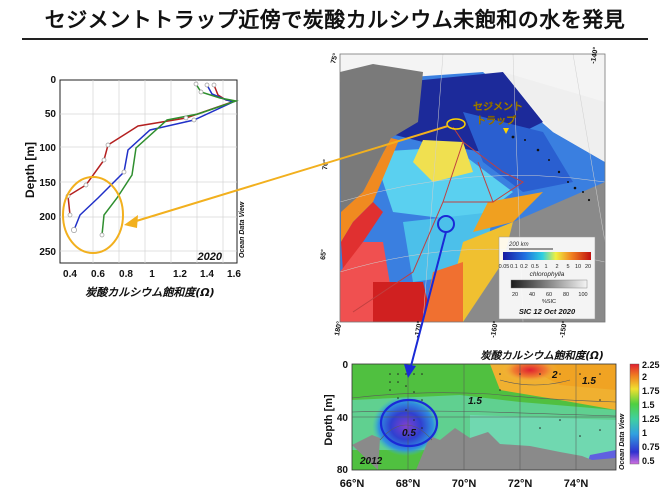 The height and width of the screenshot is (503, 670). What do you see at coordinates (338, 329) in the screenshot?
I see `map-lon-180: 180°` at bounding box center [338, 329].